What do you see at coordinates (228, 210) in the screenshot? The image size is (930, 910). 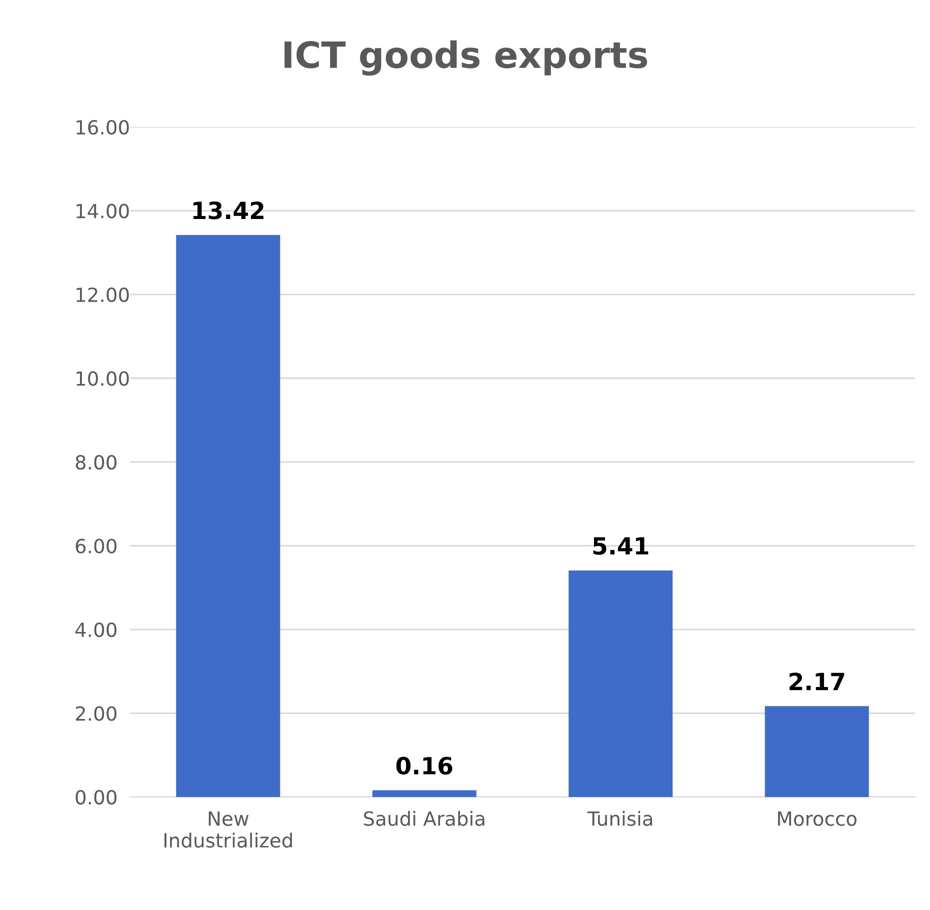 I see `data-label: 13.42` at bounding box center [228, 210].